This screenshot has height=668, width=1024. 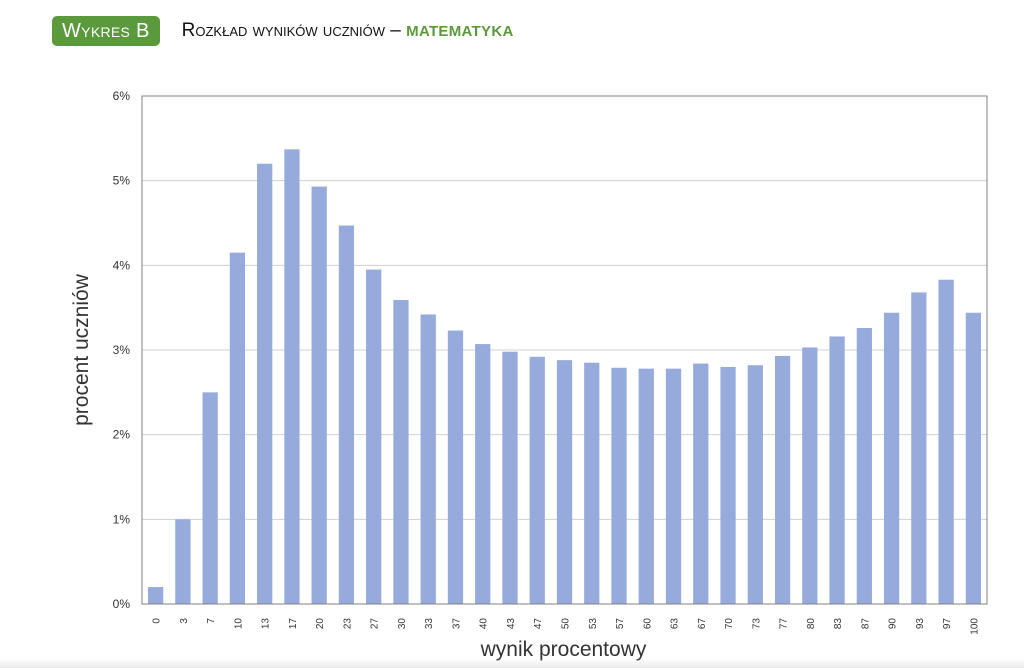 I want to click on x-tick-label: 63, so click(x=675, y=624).